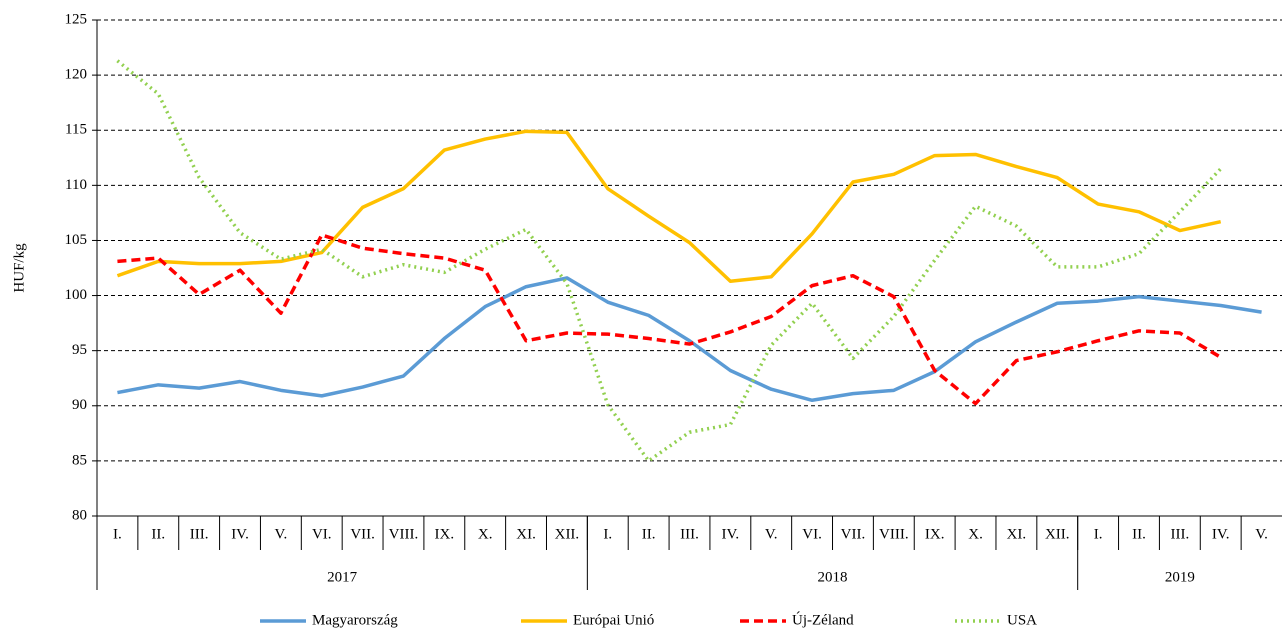 Image resolution: width=1287 pixels, height=632 pixels. What do you see at coordinates (613, 620) in the screenshot?
I see `legend-label: Európai Unió` at bounding box center [613, 620].